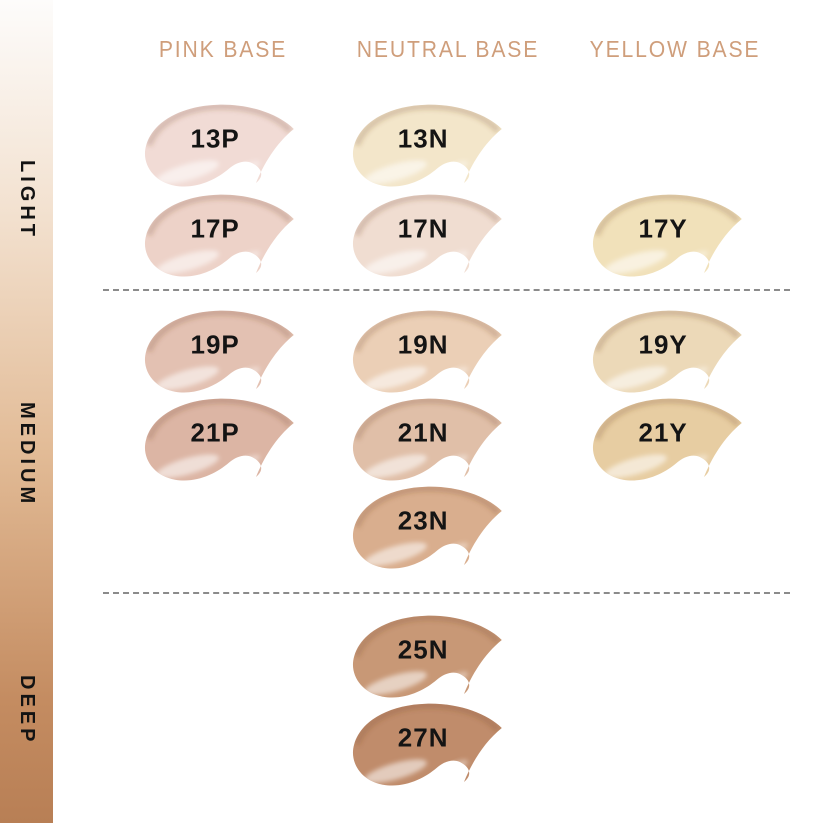  I want to click on shade-swatch-21p: 21P, so click(220, 441).